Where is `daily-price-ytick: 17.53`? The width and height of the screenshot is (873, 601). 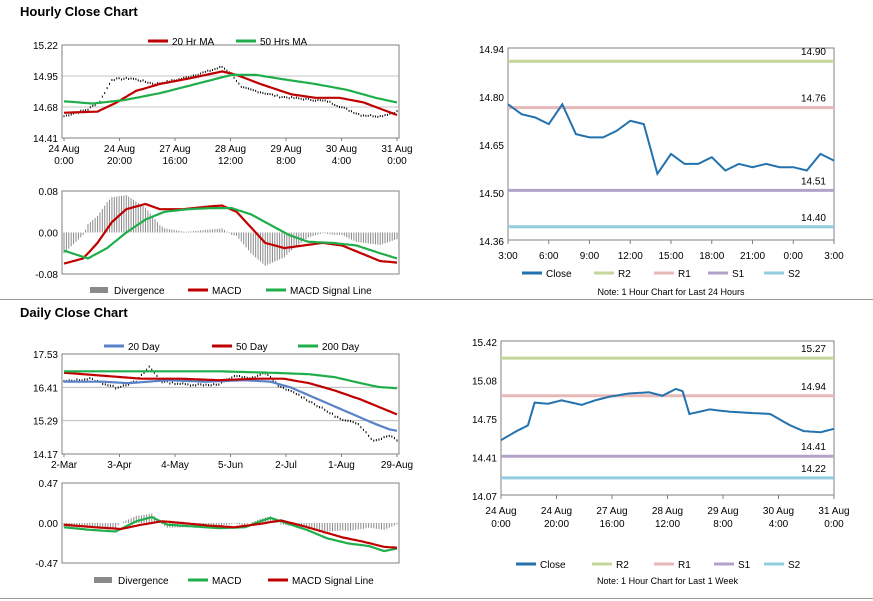
daily-price-ytick: 17.53 is located at coordinates (45, 355).